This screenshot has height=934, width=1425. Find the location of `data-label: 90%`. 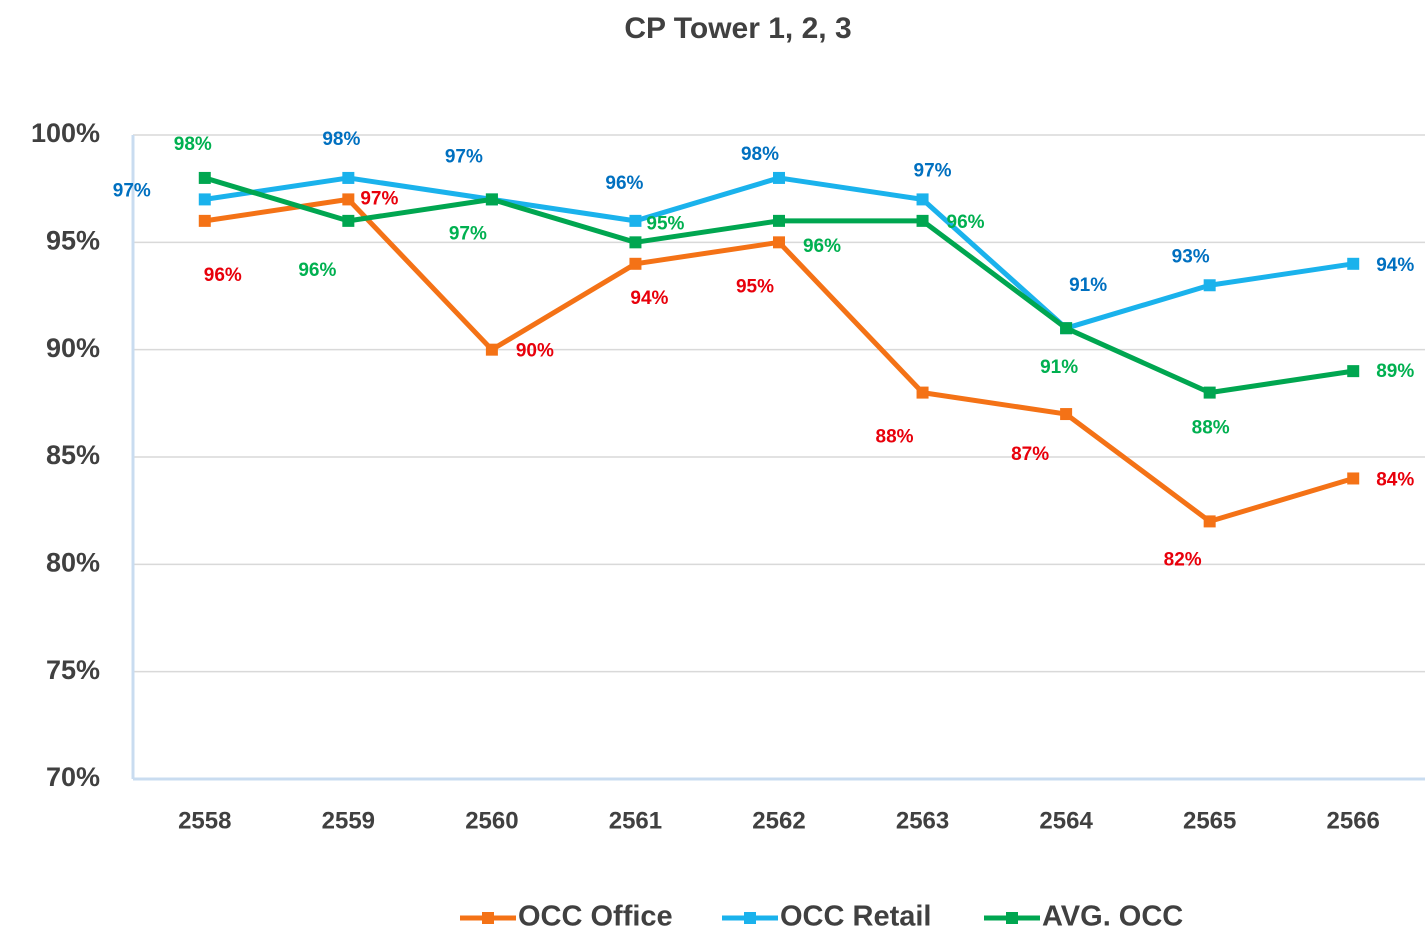

data-label: 90% is located at coordinates (535, 351).